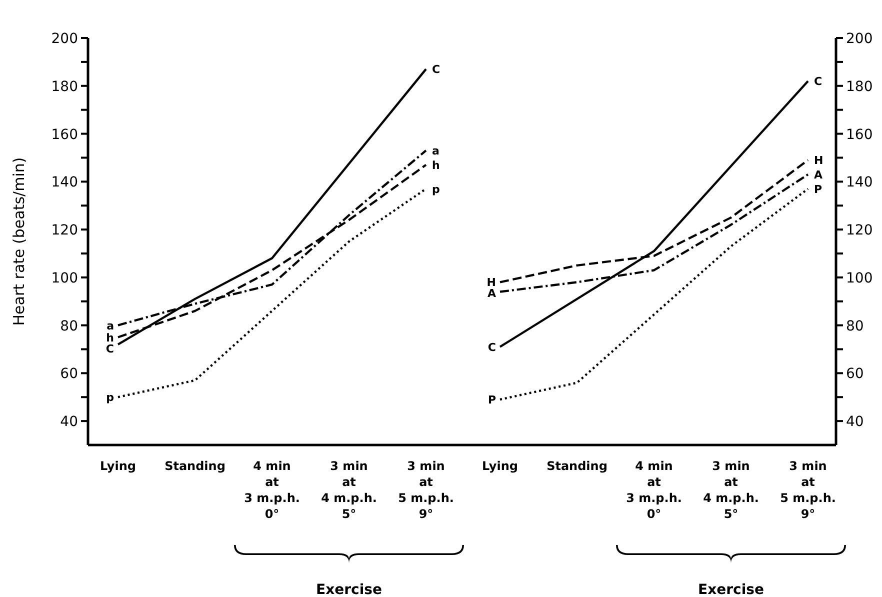  I want to click on text: P, so click(818, 189).